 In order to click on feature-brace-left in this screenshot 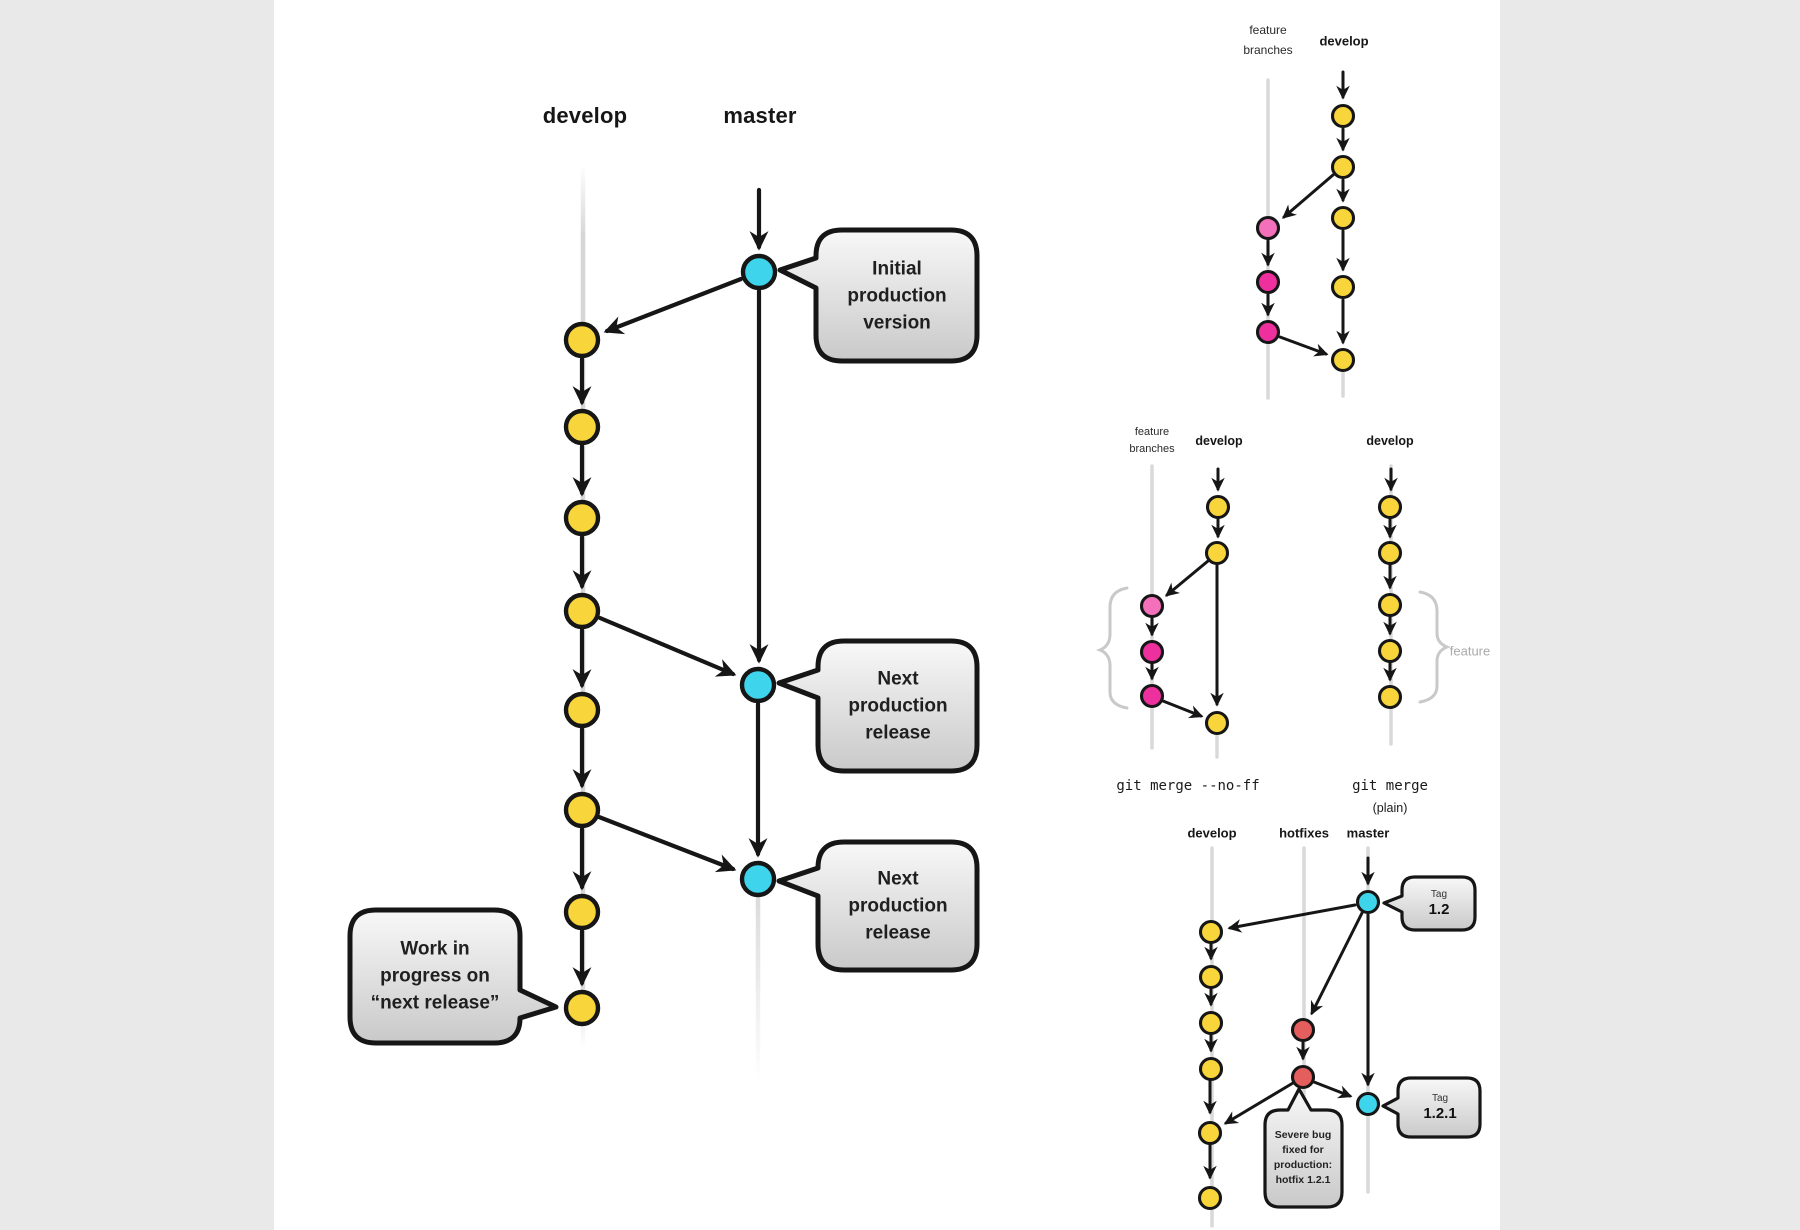, I will do `click(1112, 648)`.